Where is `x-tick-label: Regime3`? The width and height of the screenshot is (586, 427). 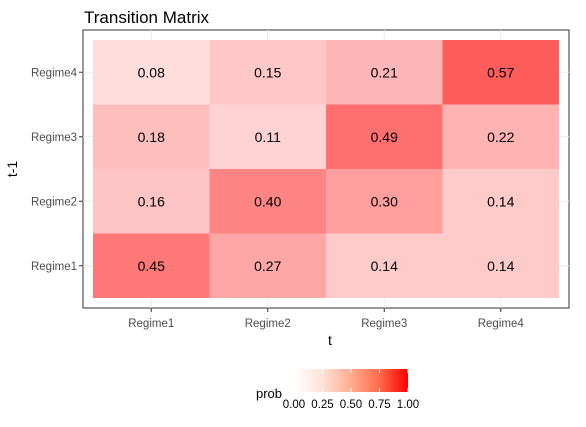 x-tick-label: Regime3 is located at coordinates (384, 324).